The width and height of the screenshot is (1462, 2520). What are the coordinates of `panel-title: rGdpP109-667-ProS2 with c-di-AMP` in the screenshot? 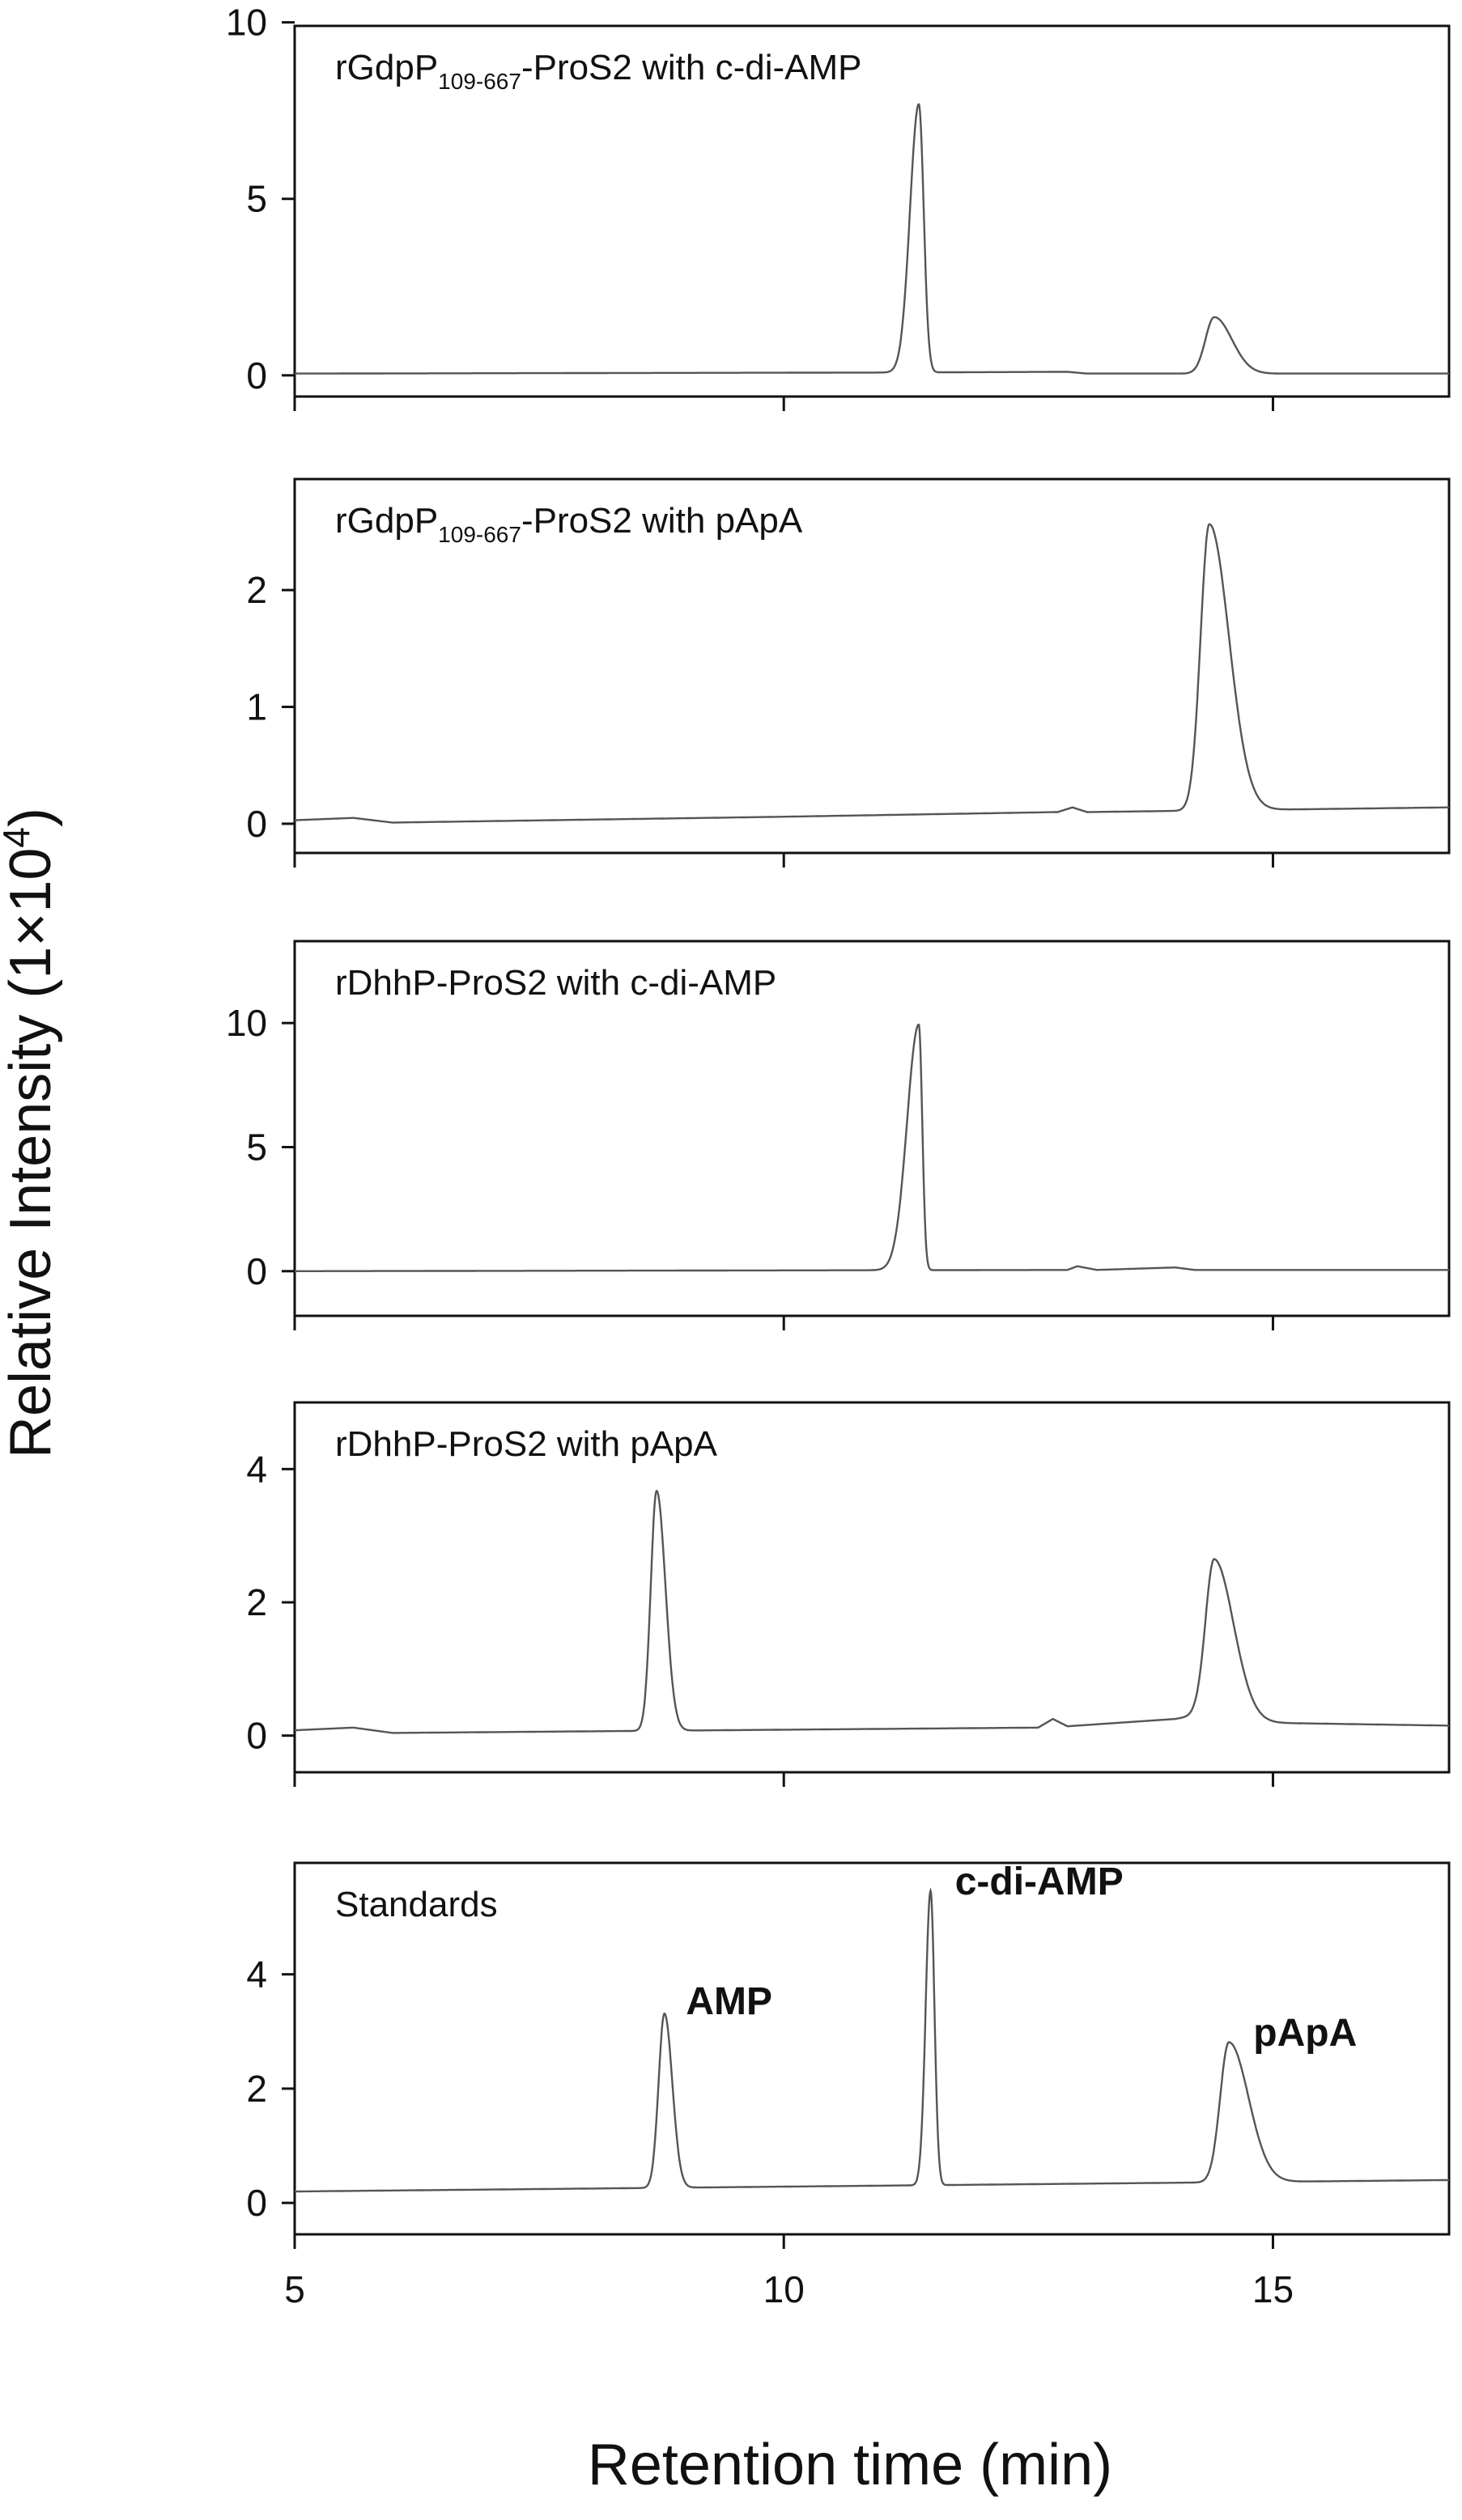 It's located at (598, 71).